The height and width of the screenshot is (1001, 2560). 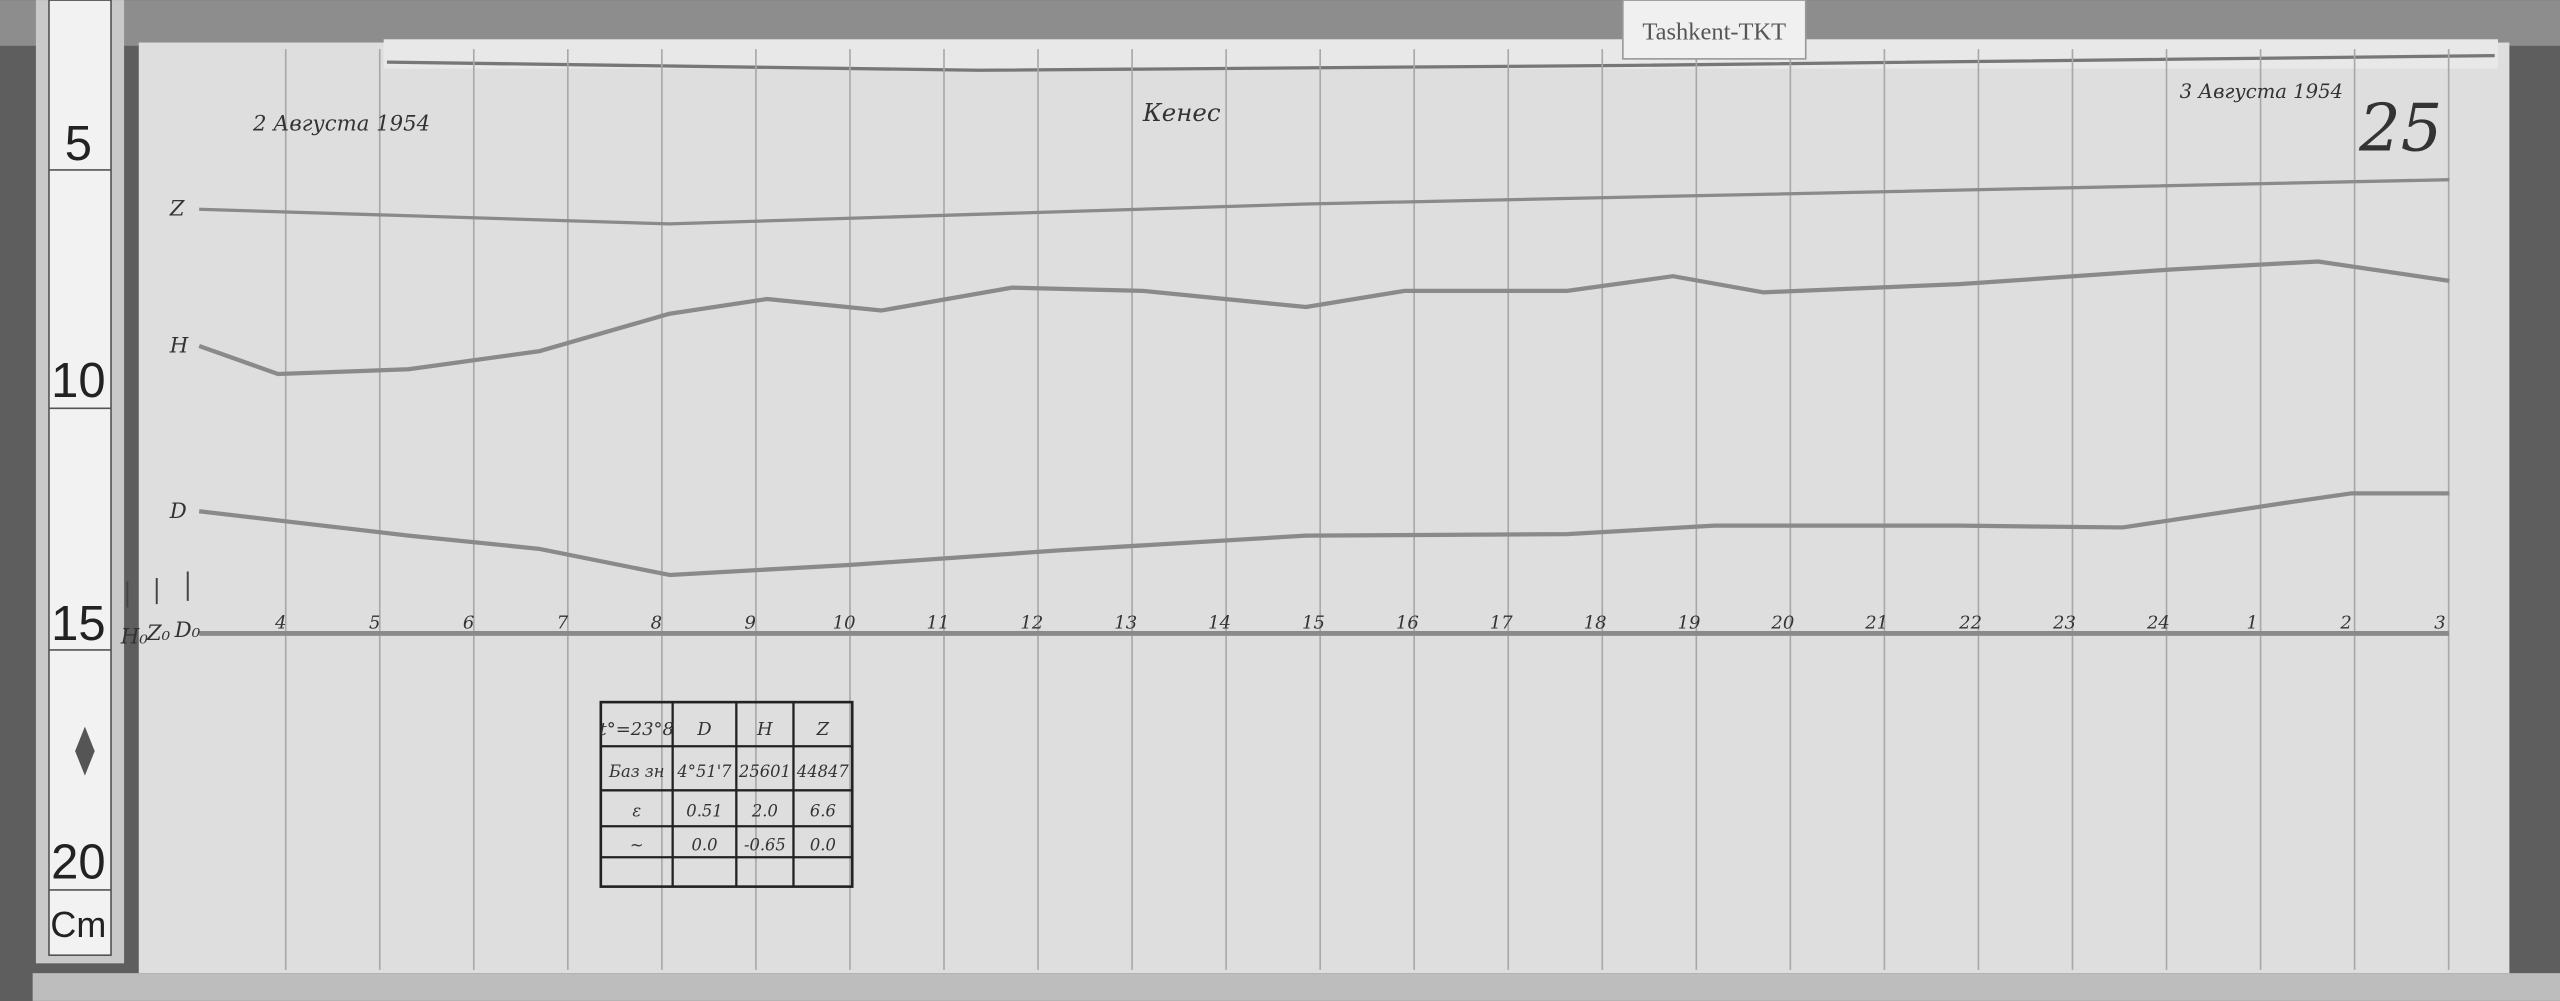 I want to click on top-board, so click(x=1280, y=23).